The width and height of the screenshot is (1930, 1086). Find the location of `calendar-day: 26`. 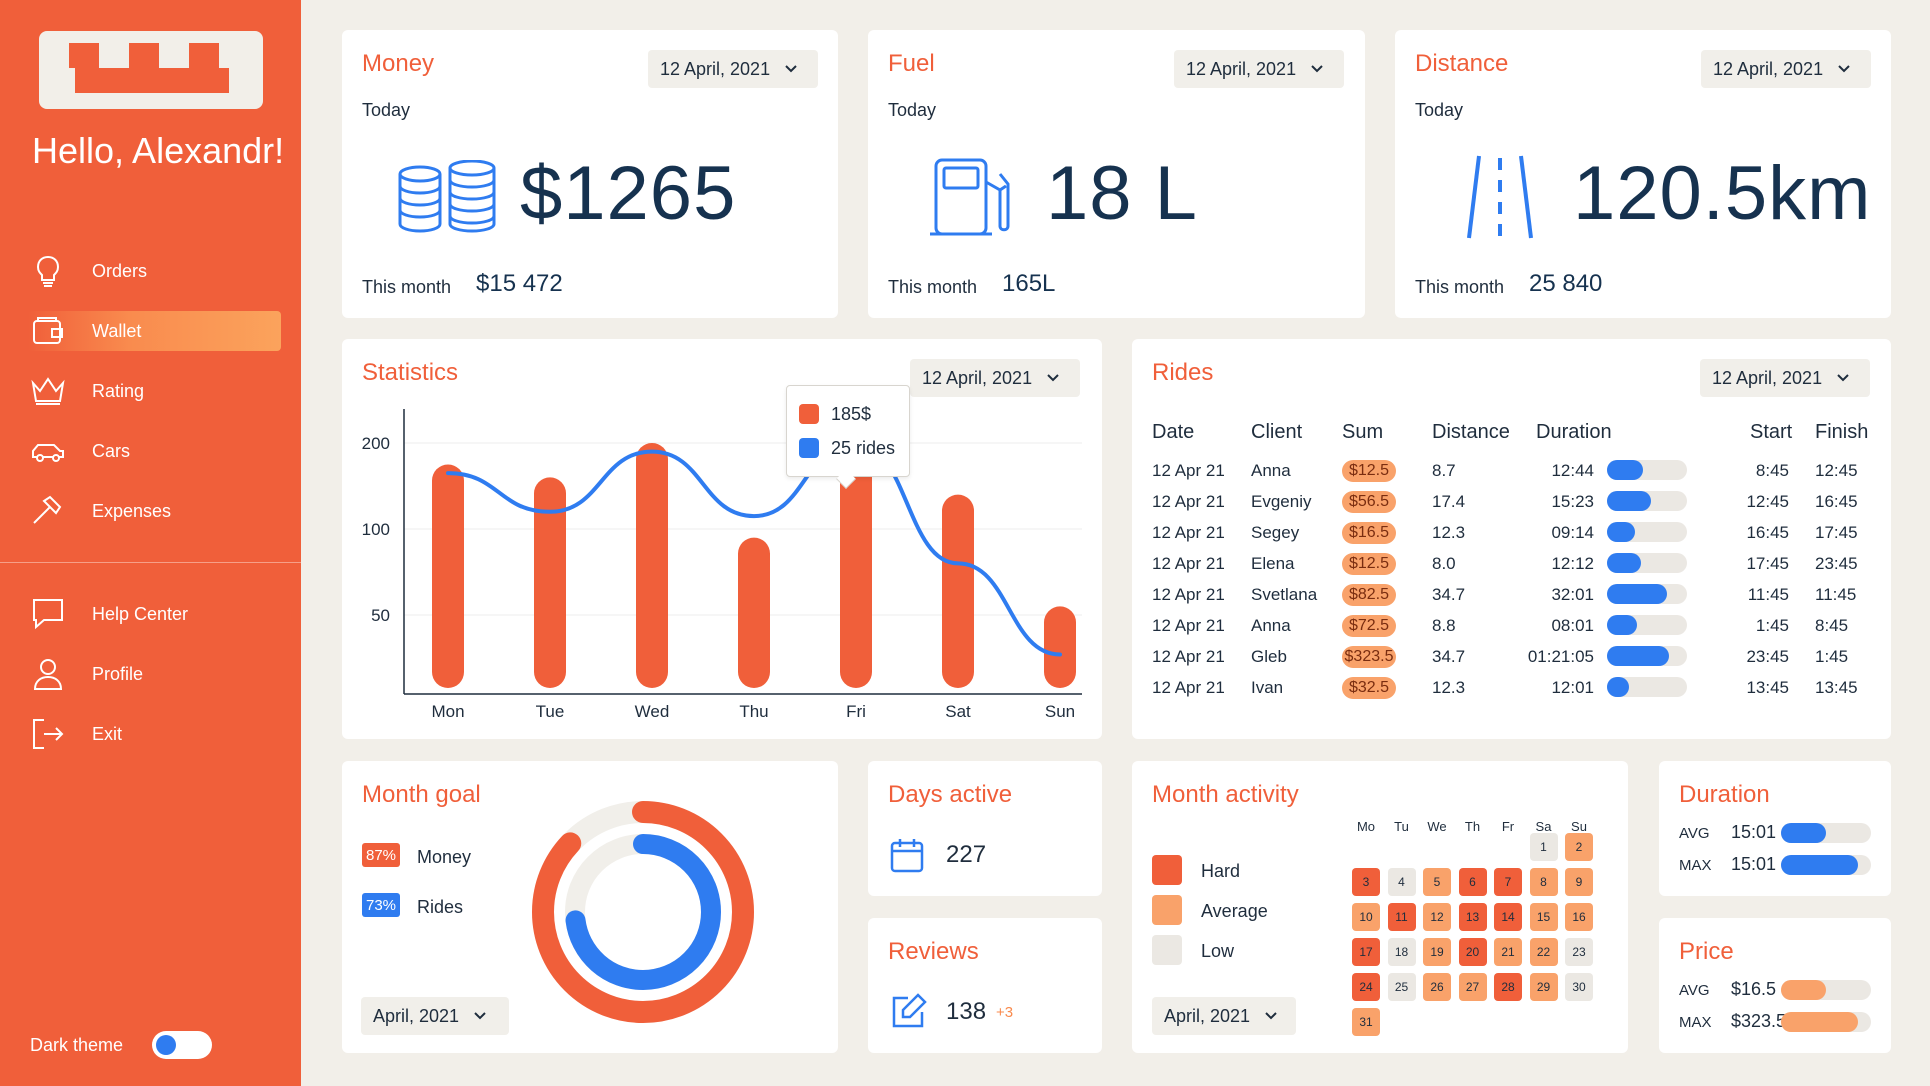

calendar-day: 26 is located at coordinates (1437, 987).